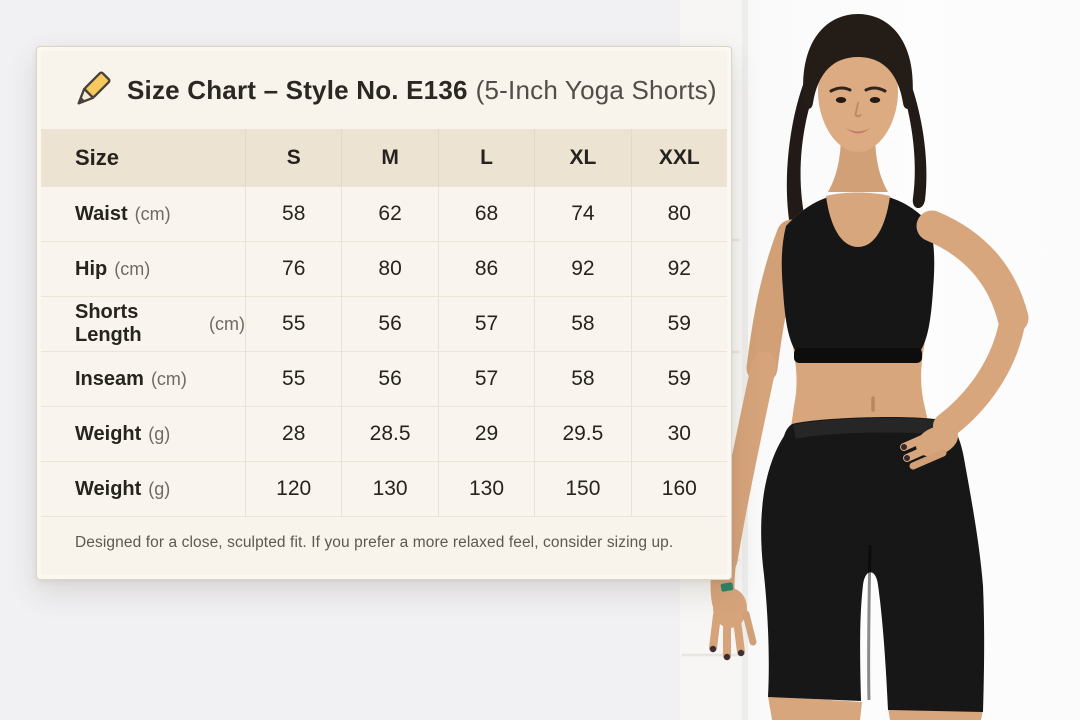 The width and height of the screenshot is (1080, 720). What do you see at coordinates (143, 323) in the screenshot?
I see `row-label-shorts-length: Shorts Length (cm)` at bounding box center [143, 323].